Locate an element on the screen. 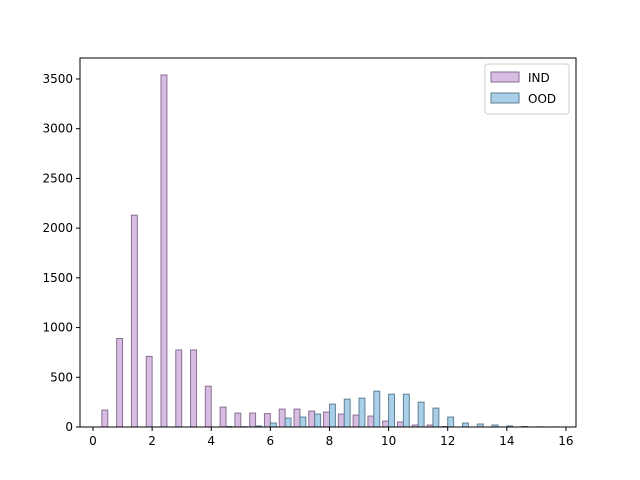 This screenshot has height=480, width=640. y-tick-label: 500 is located at coordinates (61, 377).